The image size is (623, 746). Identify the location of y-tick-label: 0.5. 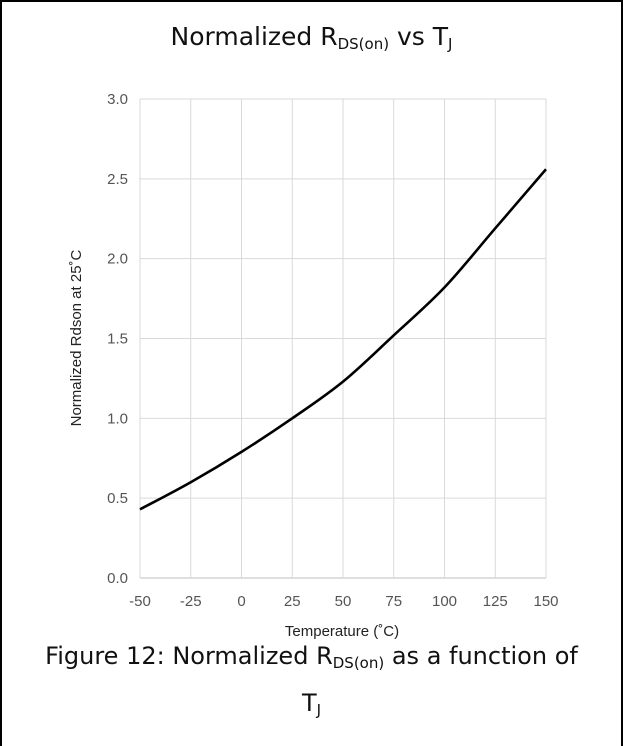
(117, 498).